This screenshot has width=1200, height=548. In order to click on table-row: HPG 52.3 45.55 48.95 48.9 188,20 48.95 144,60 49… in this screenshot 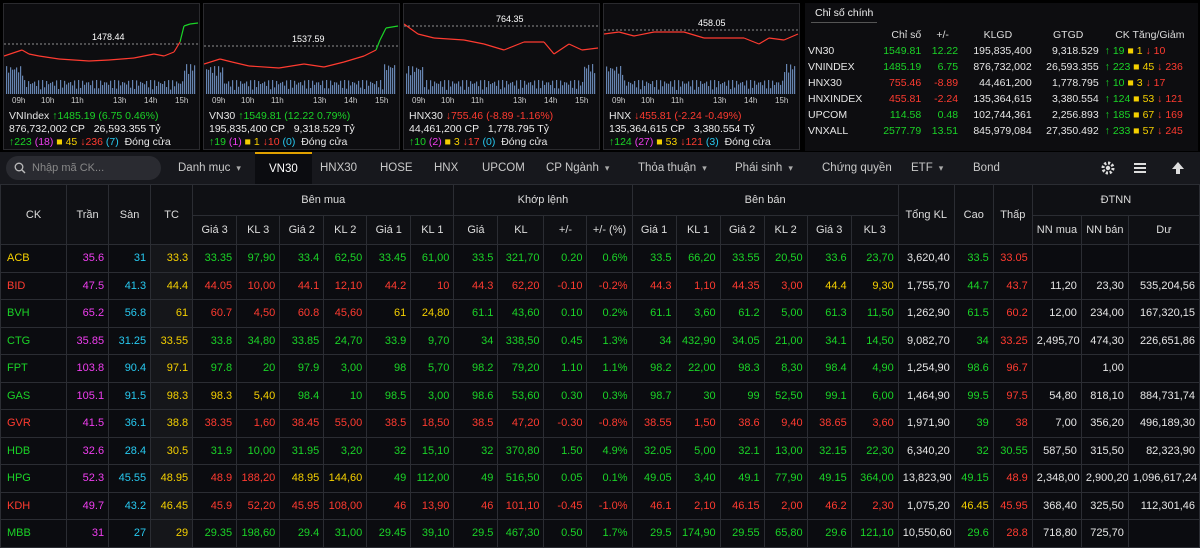, I will do `click(600, 478)`.